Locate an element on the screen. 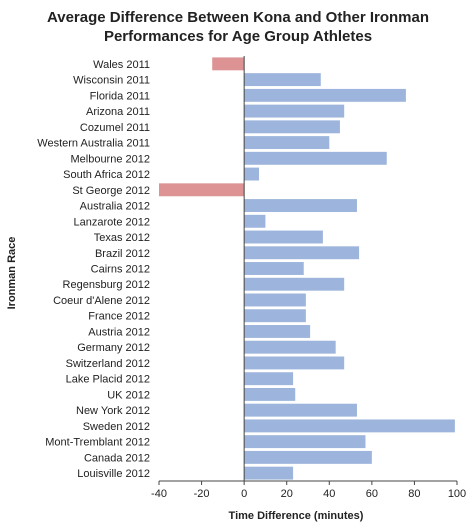 The image size is (476, 530). category-label: Western Australia 2011 is located at coordinates (93, 144).